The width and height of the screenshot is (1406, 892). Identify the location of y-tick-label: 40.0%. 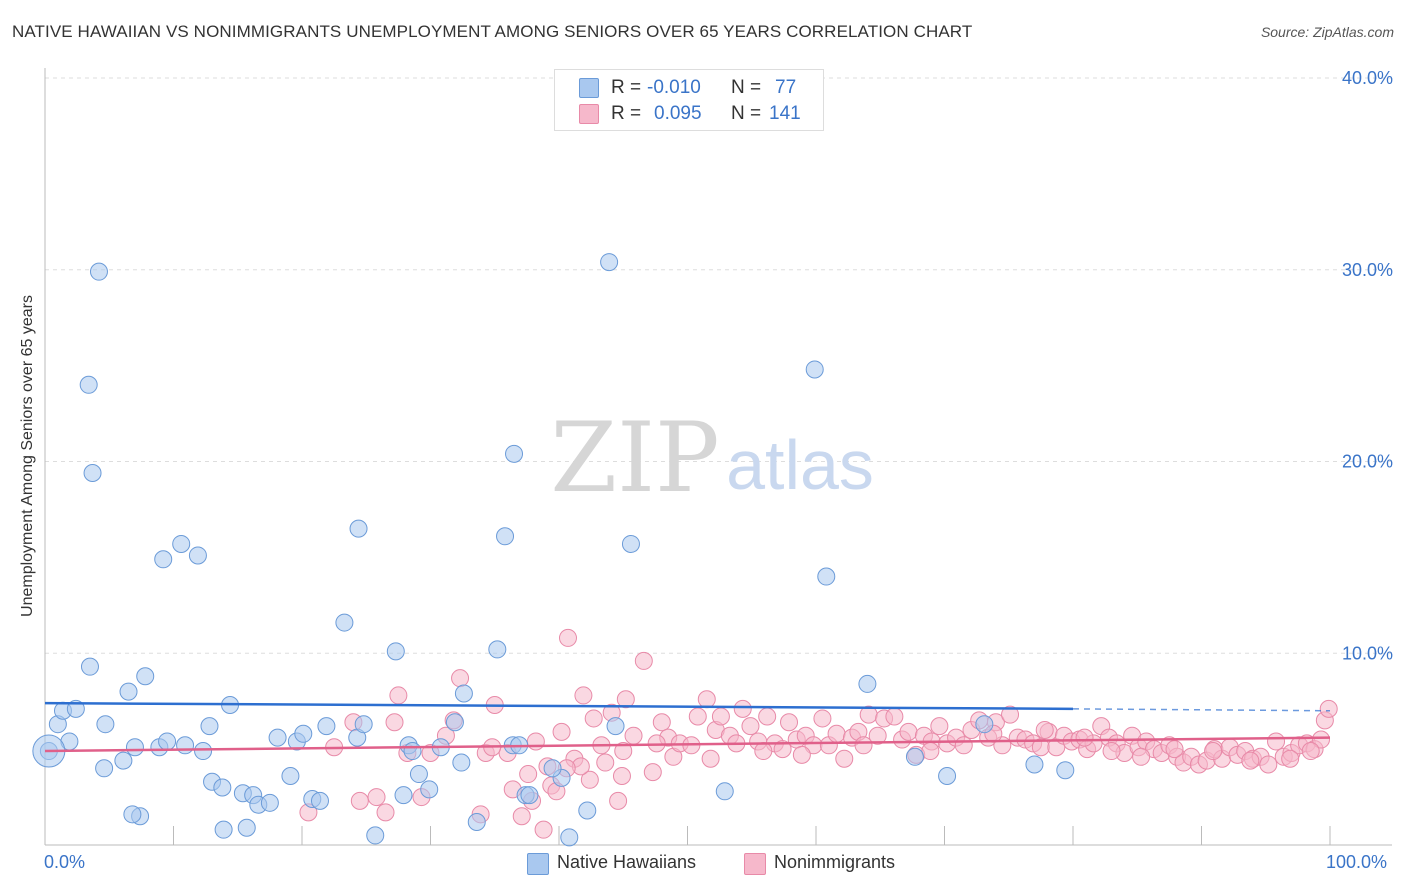
(1367, 78).